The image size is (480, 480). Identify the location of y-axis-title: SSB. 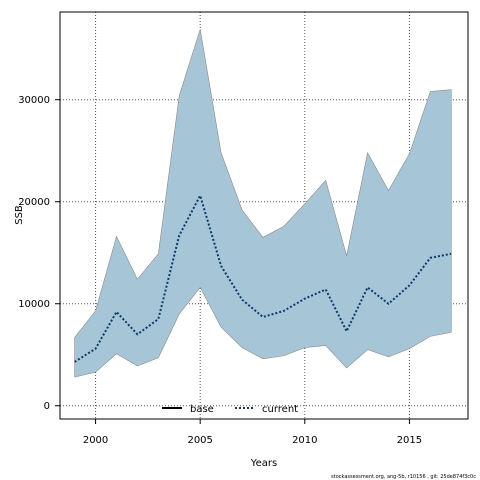
(19, 215).